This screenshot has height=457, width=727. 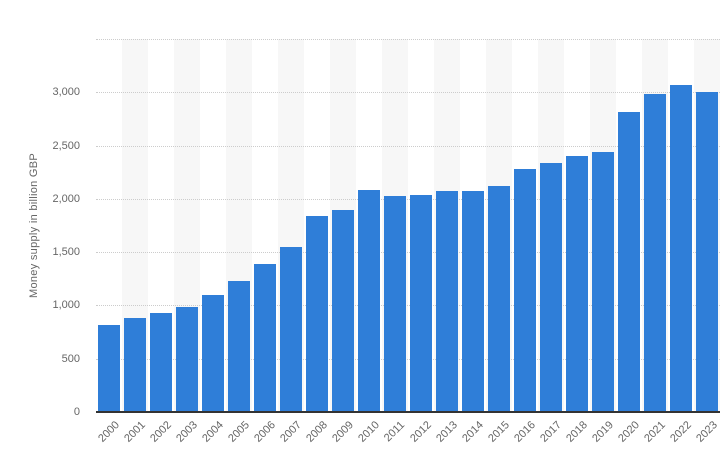 I want to click on bar-2006, so click(x=265, y=337).